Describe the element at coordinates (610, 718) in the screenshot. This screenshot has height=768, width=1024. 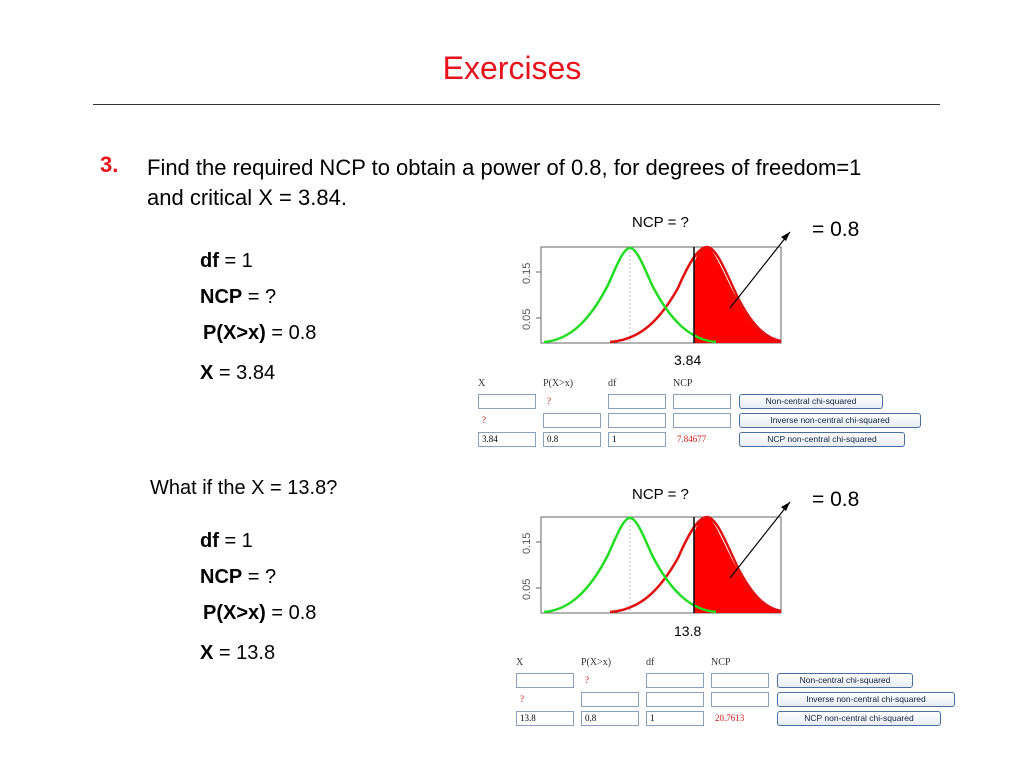
I see `p-input-row3-2: 0.8` at that location.